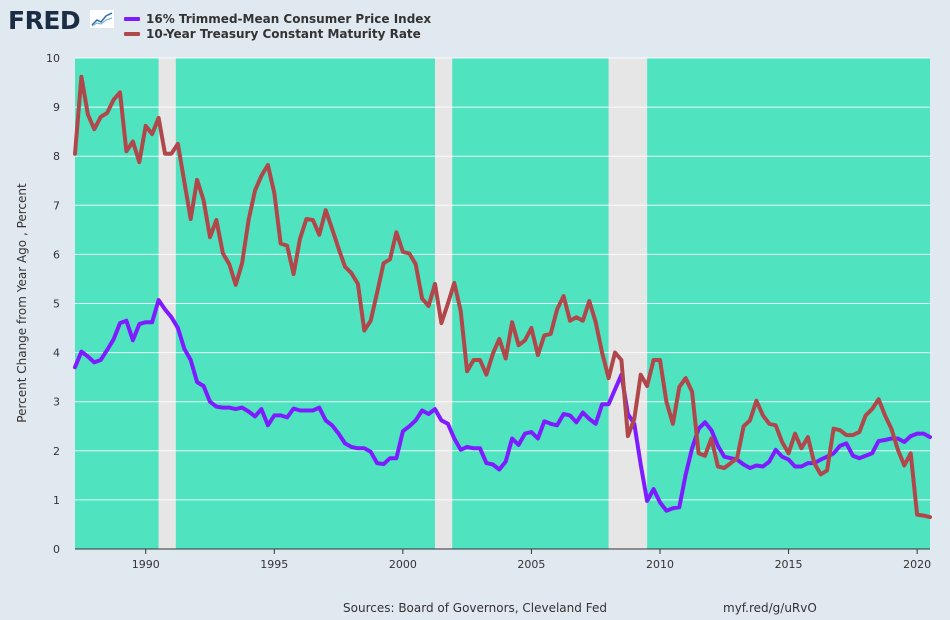  I want to click on y-tick-label-3: 3, so click(56, 402).